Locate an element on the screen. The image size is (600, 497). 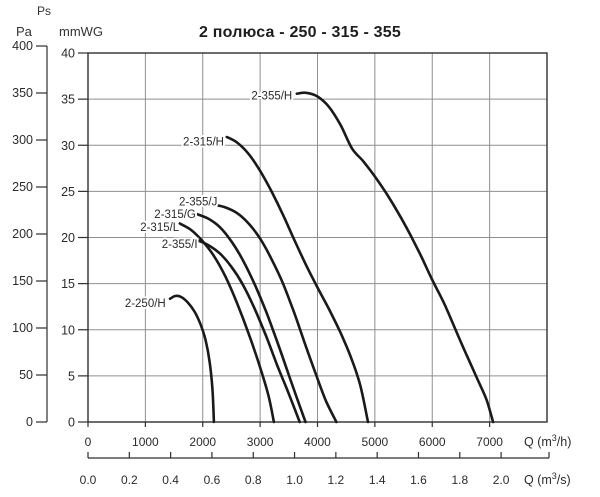
q-h-unit-label: Q (m3/h) is located at coordinates (547, 441).